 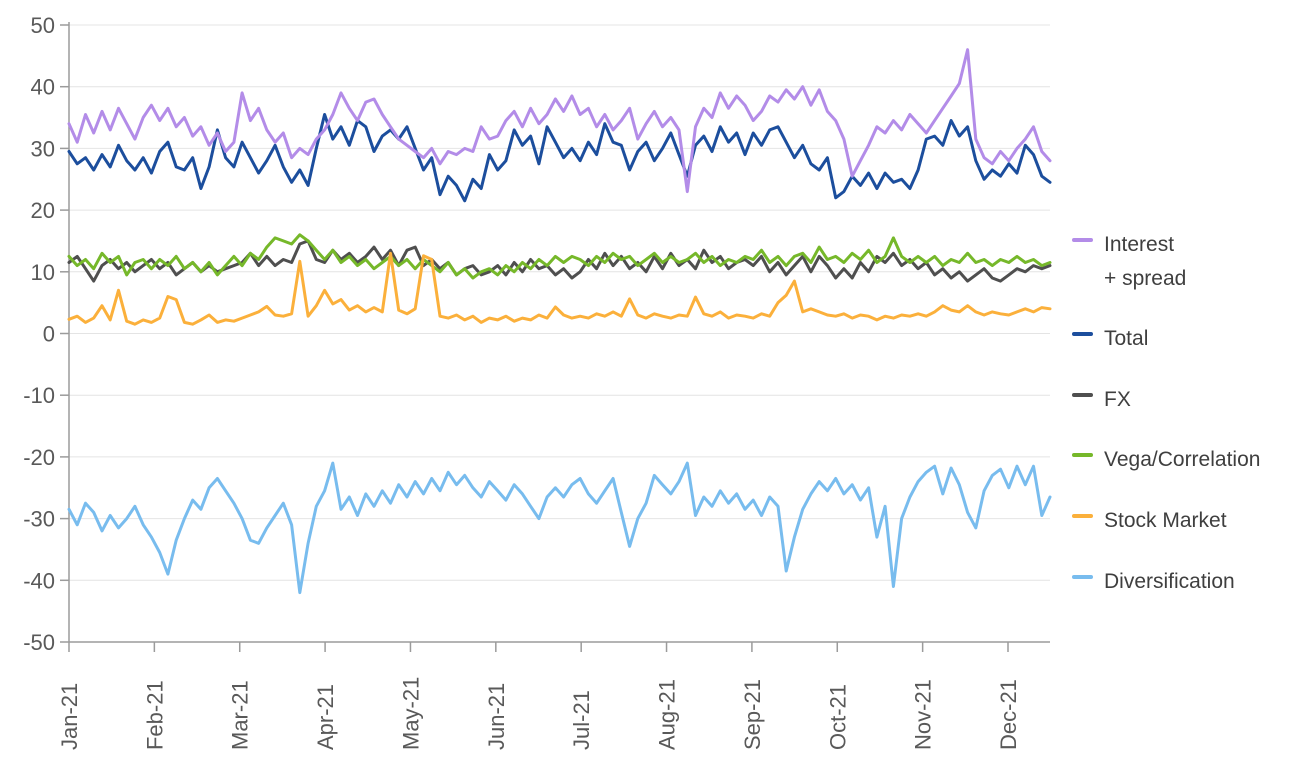 I want to click on x-tick-label: Dec-21, so click(x=1008, y=714).